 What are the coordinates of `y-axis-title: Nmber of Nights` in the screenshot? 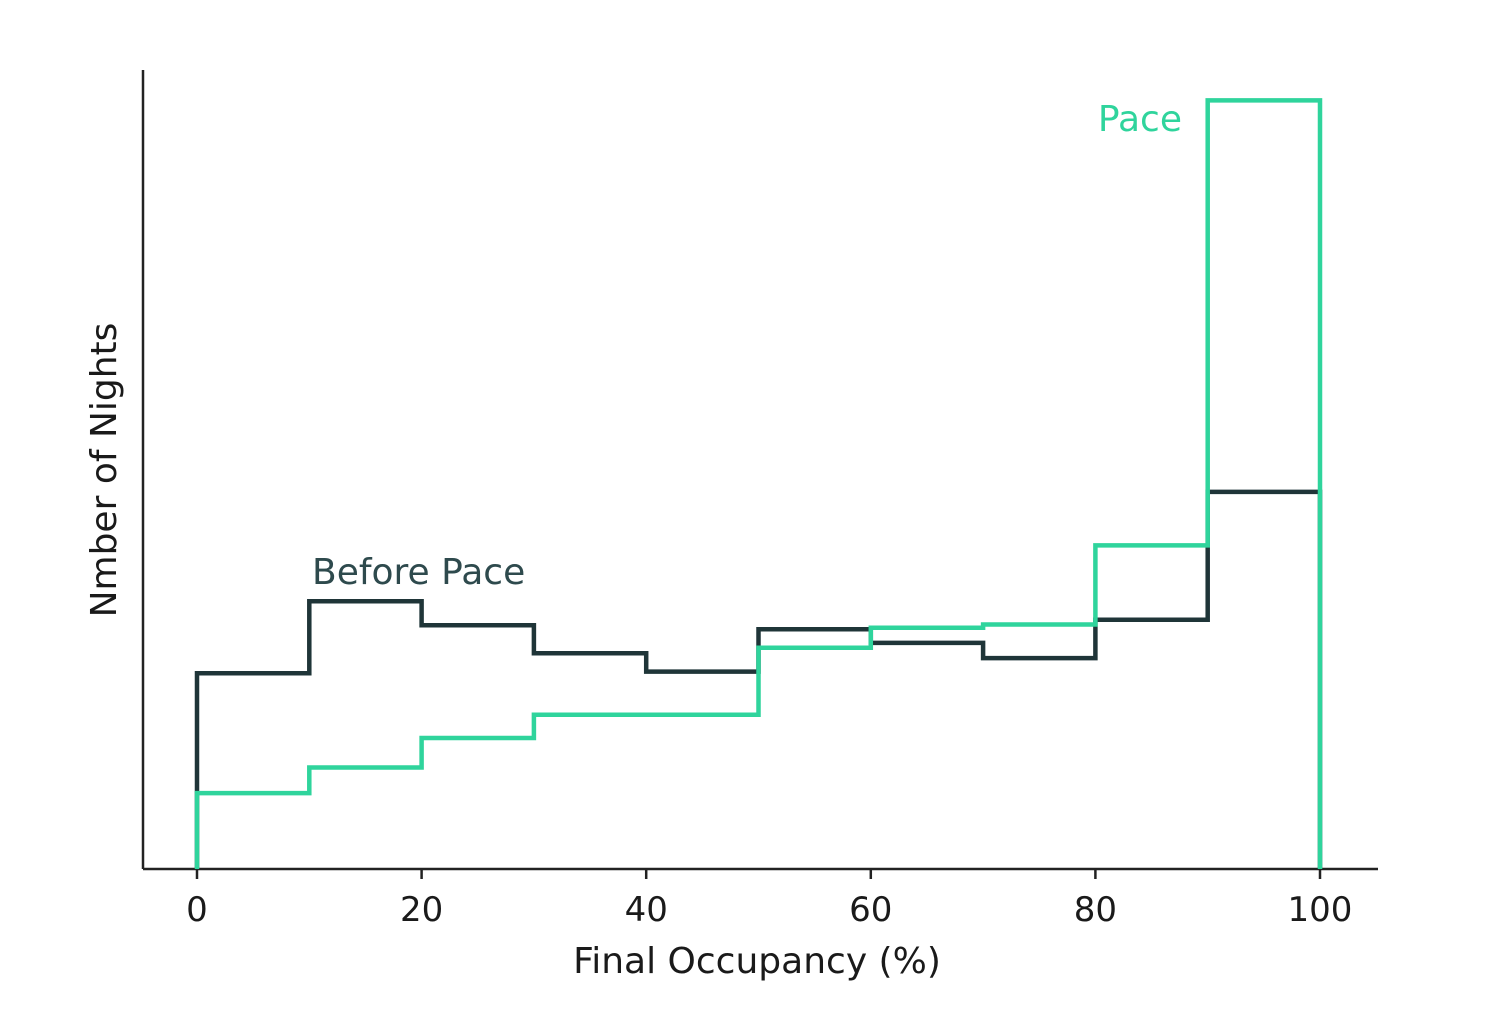 It's located at (104, 470).